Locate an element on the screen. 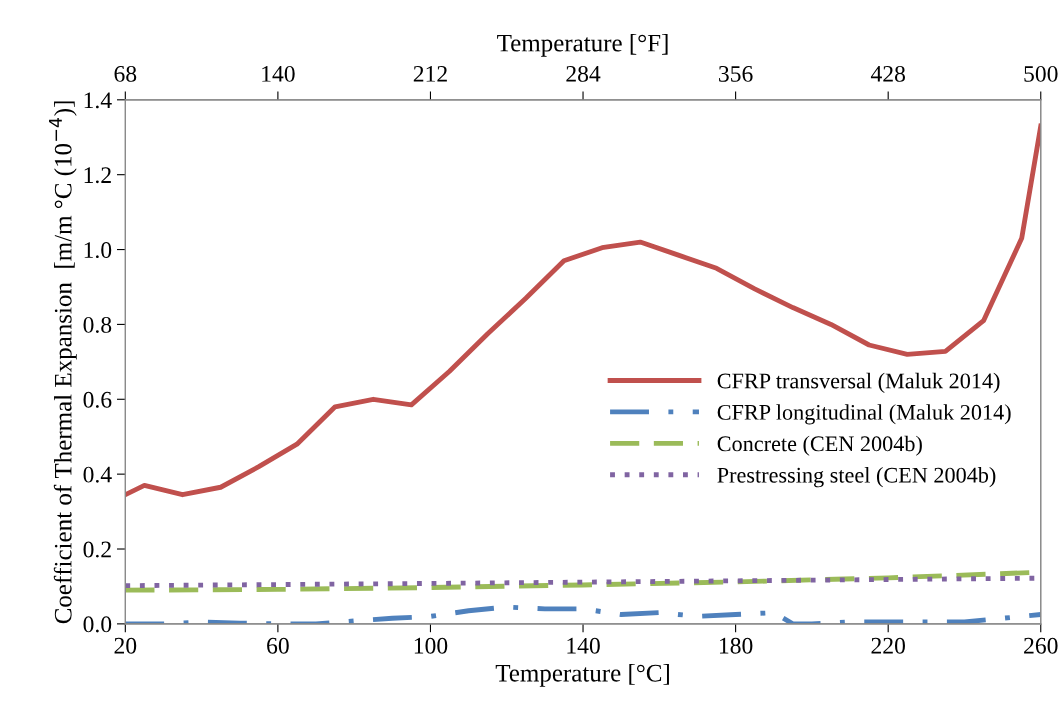 This screenshot has width=1062, height=713. y-tick-label: 1.4 is located at coordinates (98, 100).